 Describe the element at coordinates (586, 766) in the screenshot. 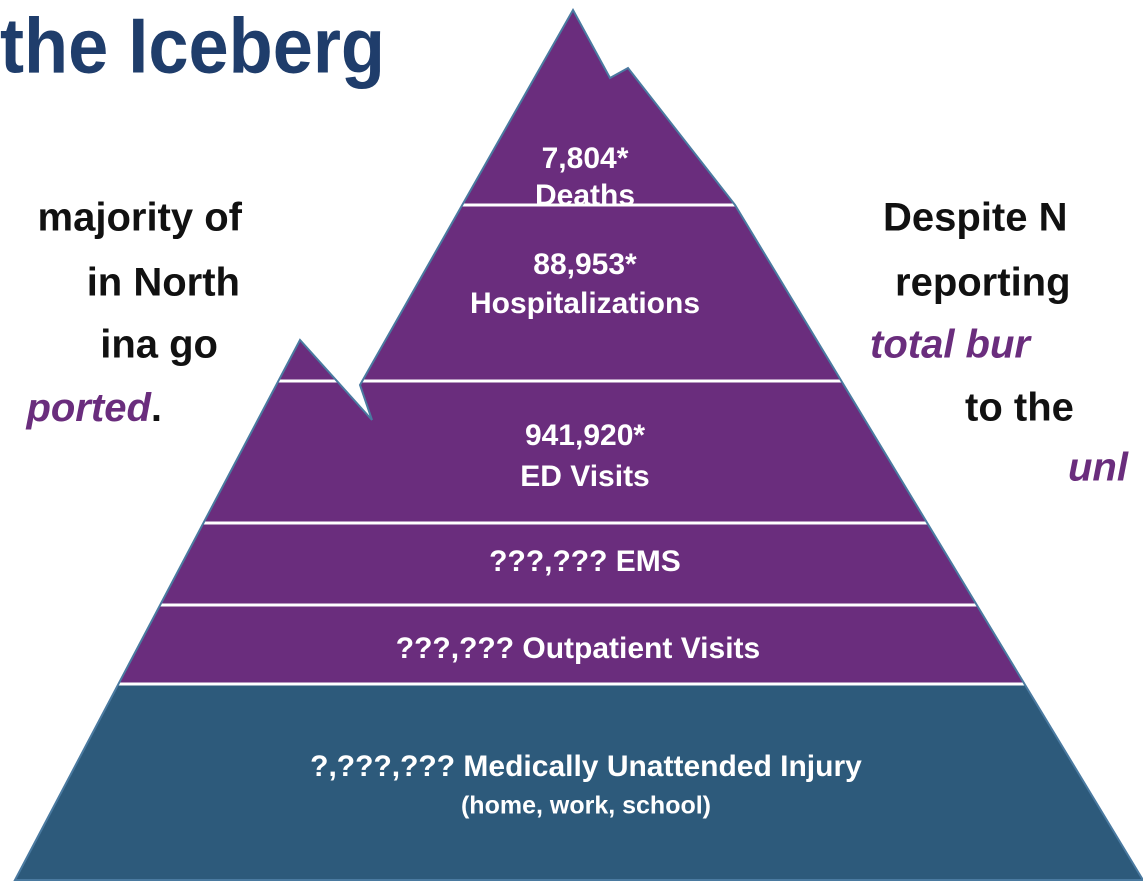

I see `level-label: ?,???,??? Medically Unattended Injury` at that location.